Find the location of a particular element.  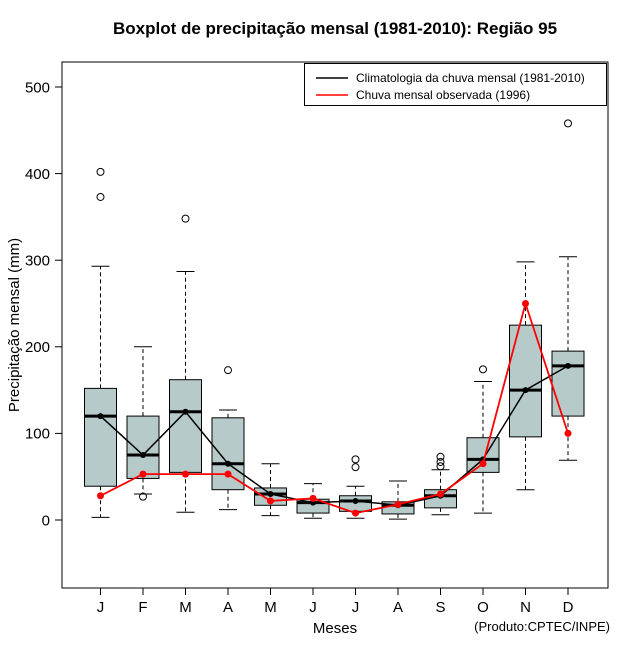

x-tick-label: S is located at coordinates (440, 607).